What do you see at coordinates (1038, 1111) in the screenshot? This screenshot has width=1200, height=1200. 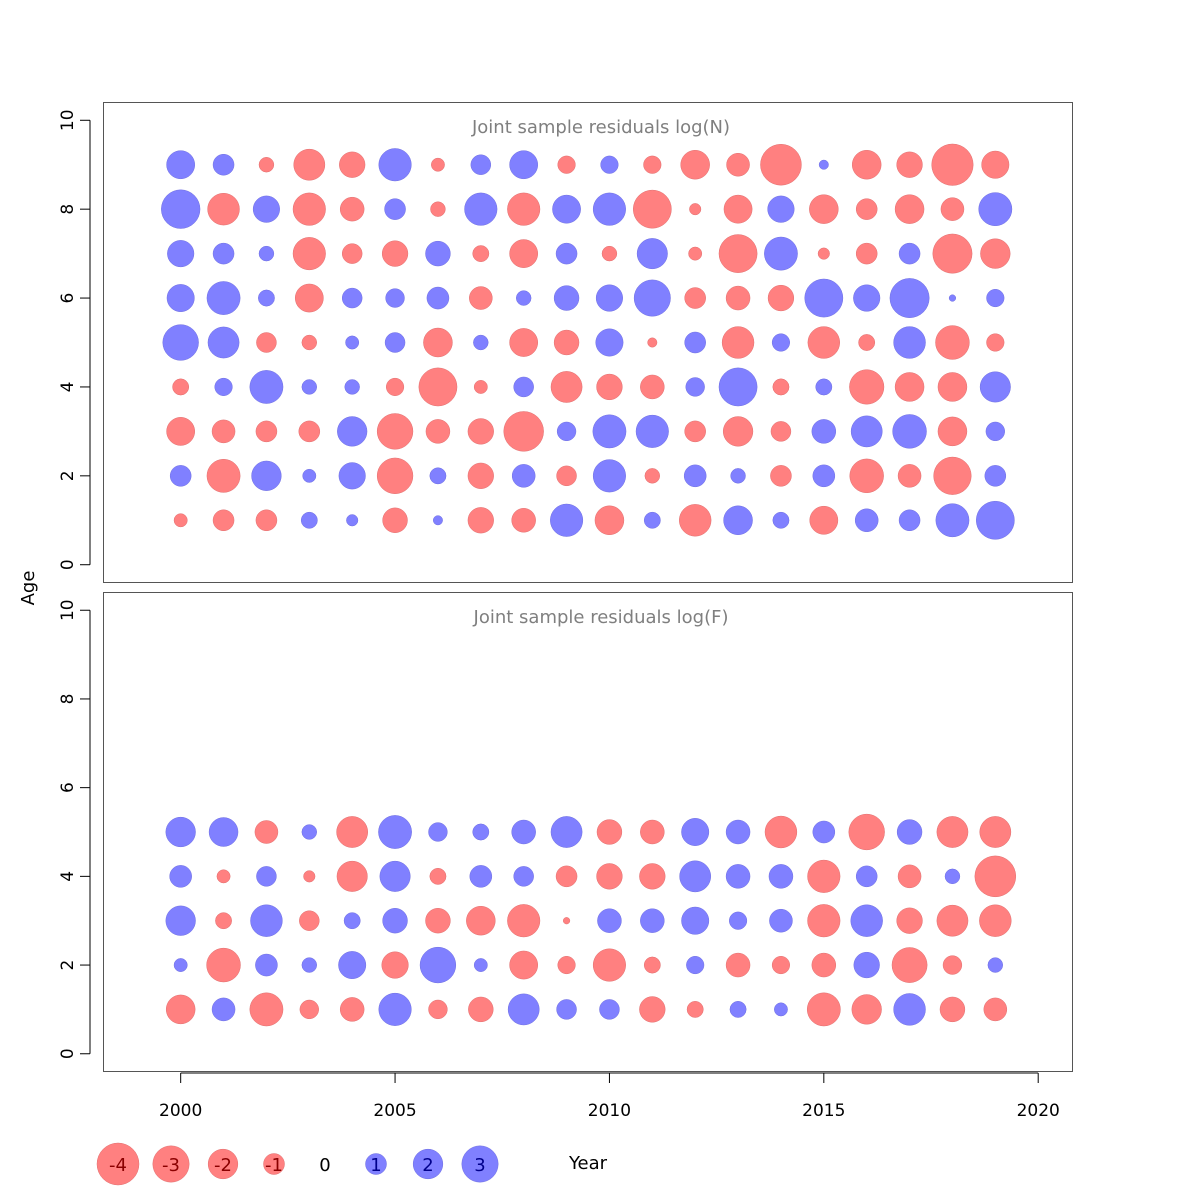 I see `x-tick-label: 2020` at bounding box center [1038, 1111].